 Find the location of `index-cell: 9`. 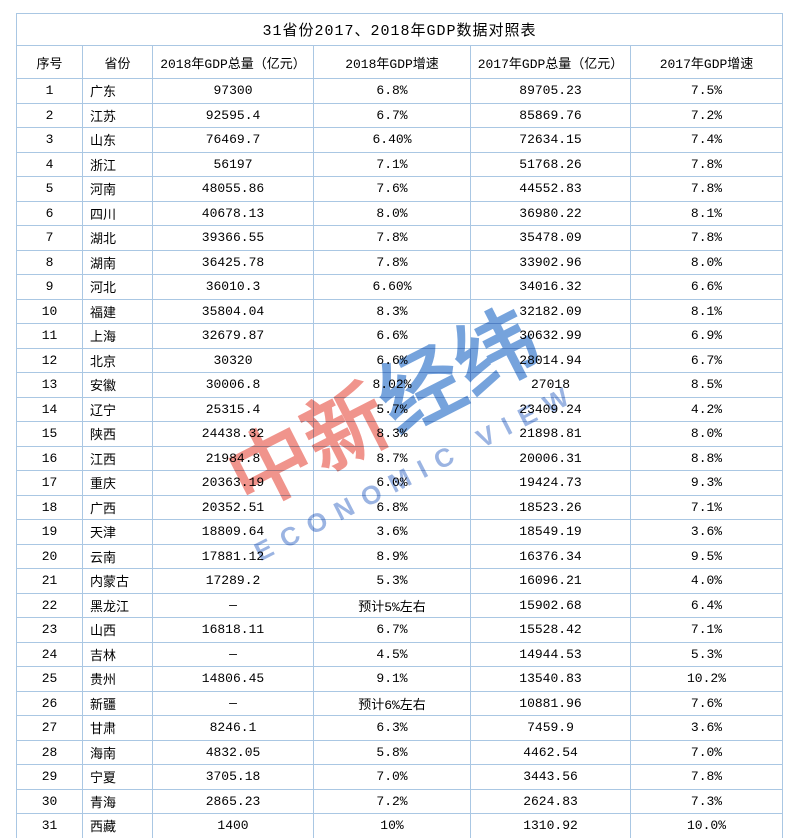

index-cell: 9 is located at coordinates (49, 287).